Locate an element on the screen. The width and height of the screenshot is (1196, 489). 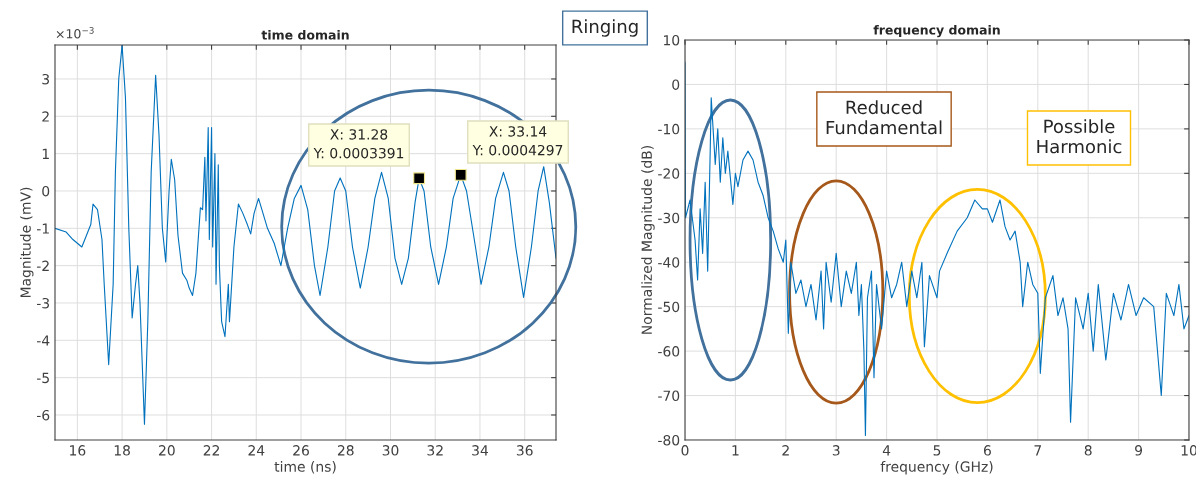
y-tick-label: -2 is located at coordinates (42, 265).